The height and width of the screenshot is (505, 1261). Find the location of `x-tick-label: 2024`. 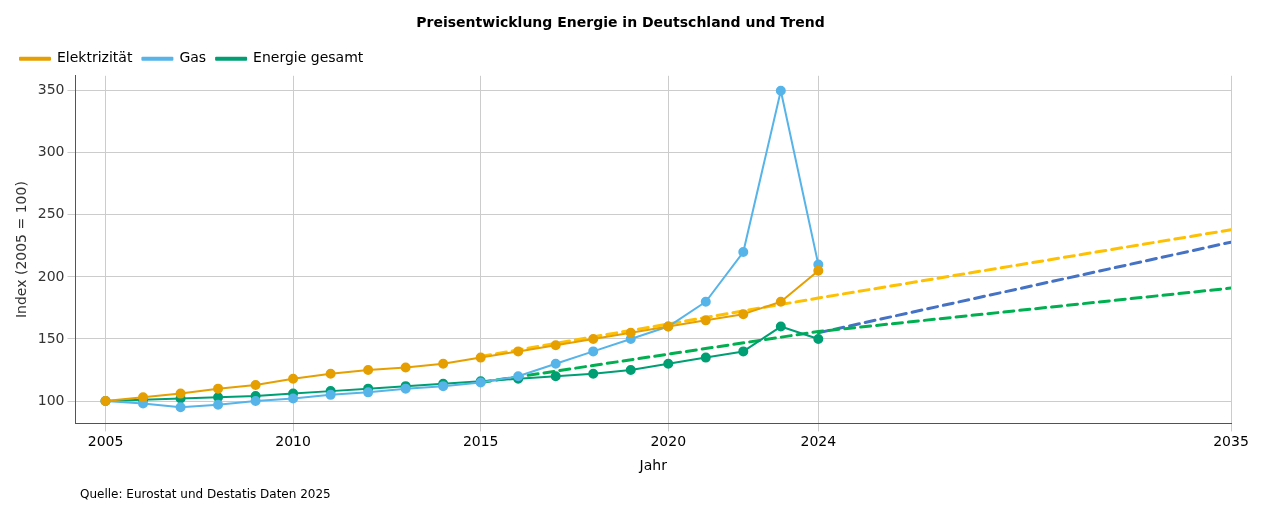

x-tick-label: 2024 is located at coordinates (818, 441).